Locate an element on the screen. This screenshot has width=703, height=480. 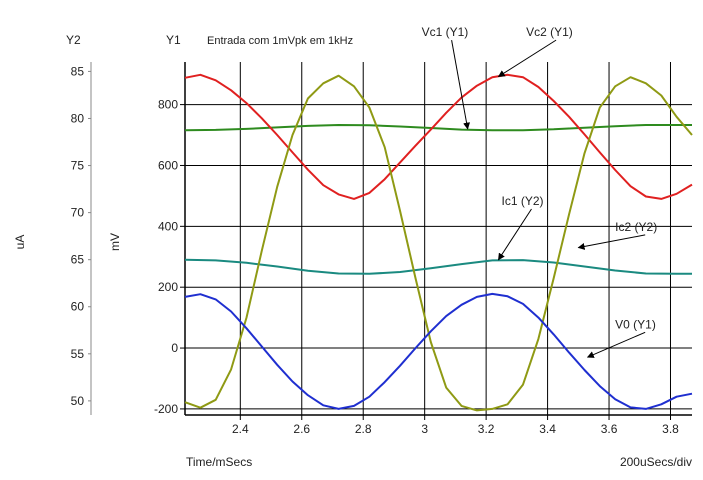
chart-title: Entrada com 1mVpk em 1kHz is located at coordinates (280, 41).